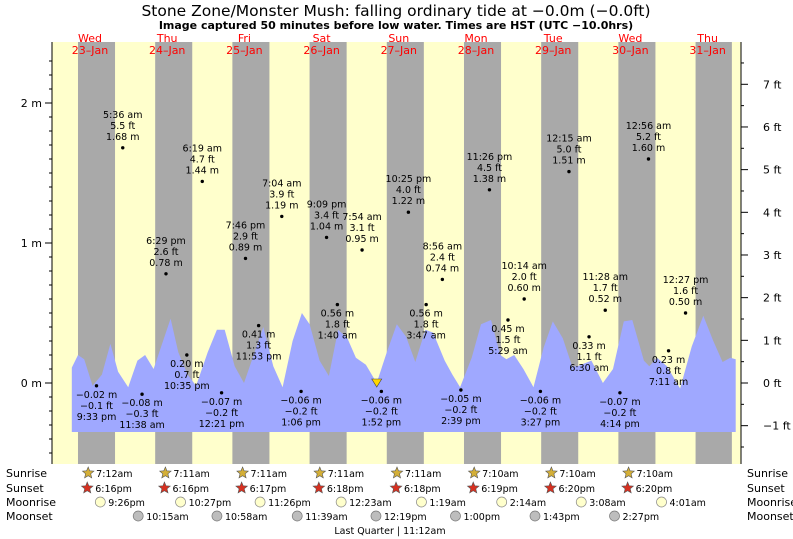  Describe the element at coordinates (425, 336) in the screenshot. I see `tide-extreme-label: 3:47 am` at that location.